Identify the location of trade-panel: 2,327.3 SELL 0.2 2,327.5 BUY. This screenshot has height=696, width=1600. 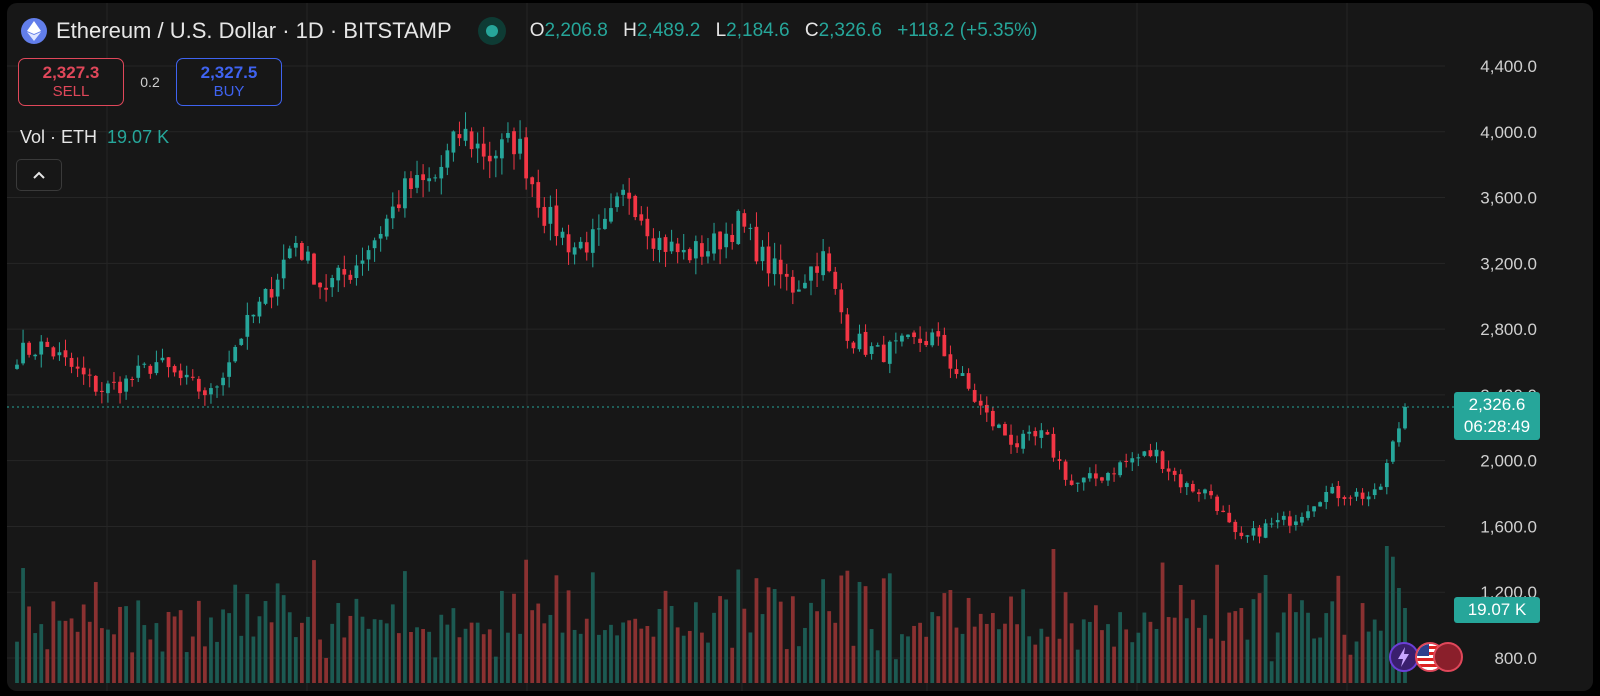
(150, 82).